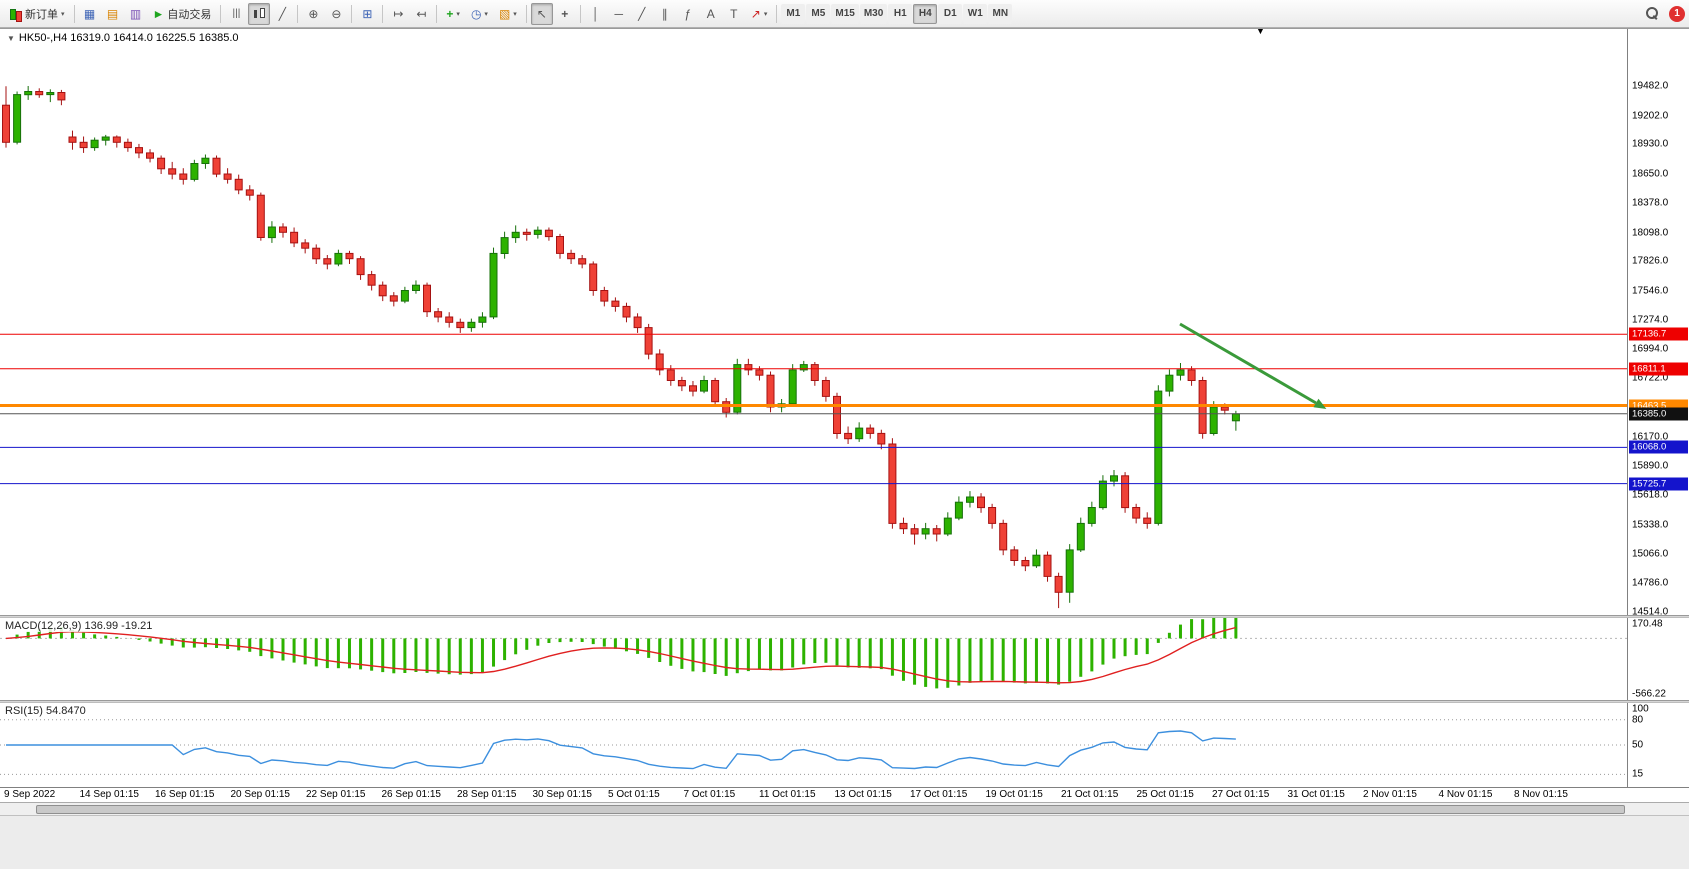  Describe the element at coordinates (158, 13) in the screenshot. I see `auto-trading-play-icon: ►` at that location.